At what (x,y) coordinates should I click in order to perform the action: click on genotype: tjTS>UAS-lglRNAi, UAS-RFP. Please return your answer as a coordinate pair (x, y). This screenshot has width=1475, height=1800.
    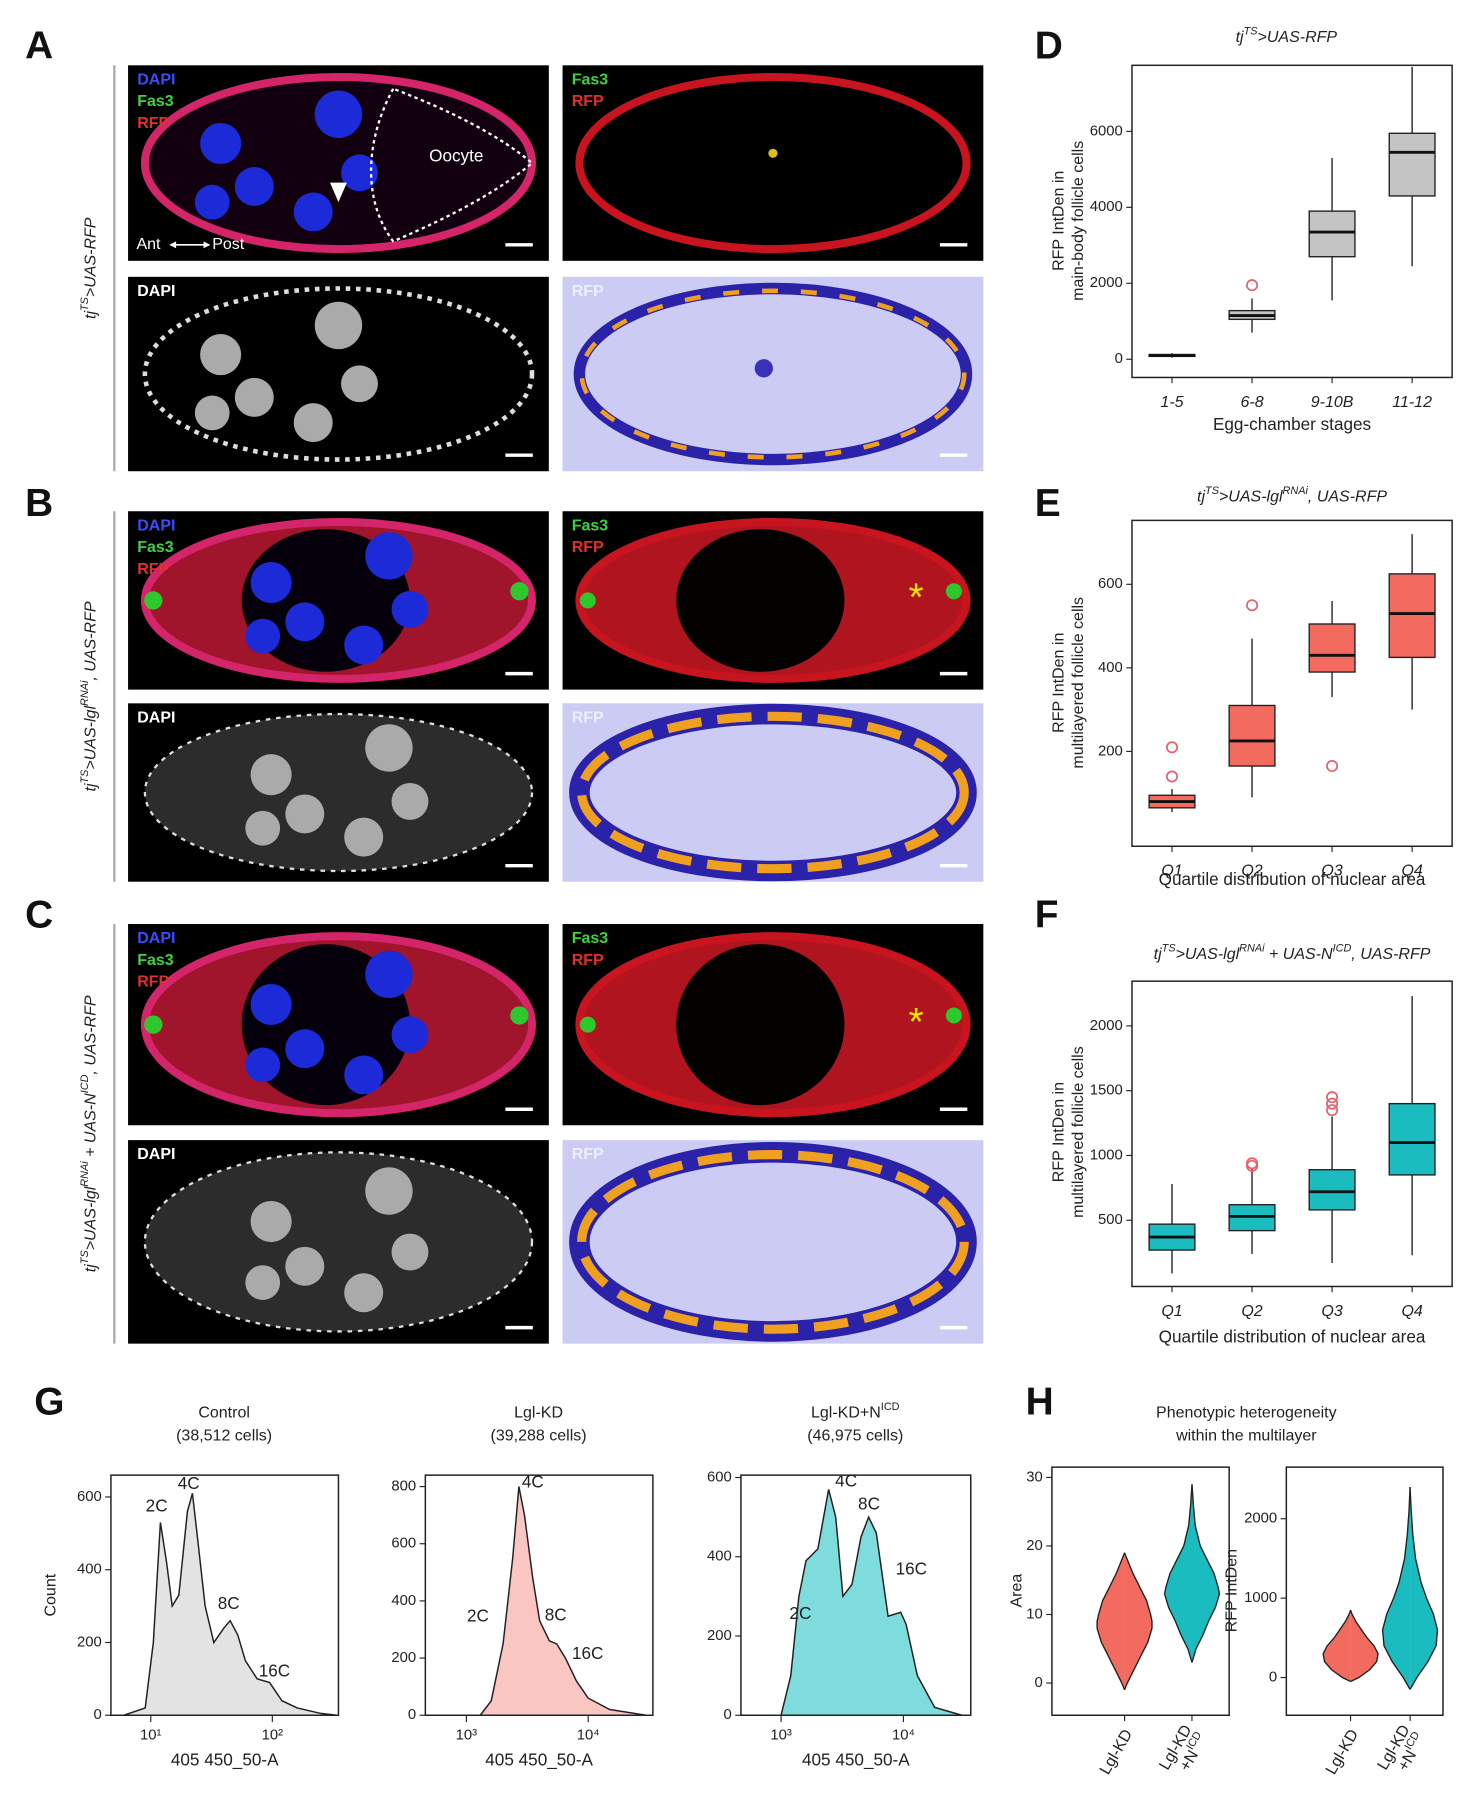
    Looking at the image, I should click on (89, 696).